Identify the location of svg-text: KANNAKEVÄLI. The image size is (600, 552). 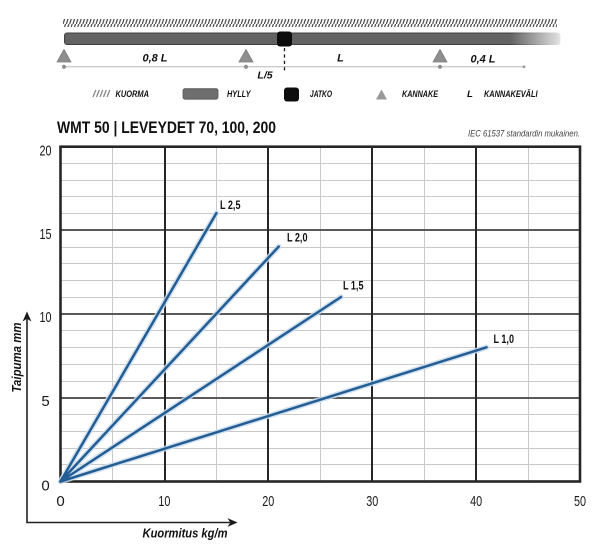
(511, 94).